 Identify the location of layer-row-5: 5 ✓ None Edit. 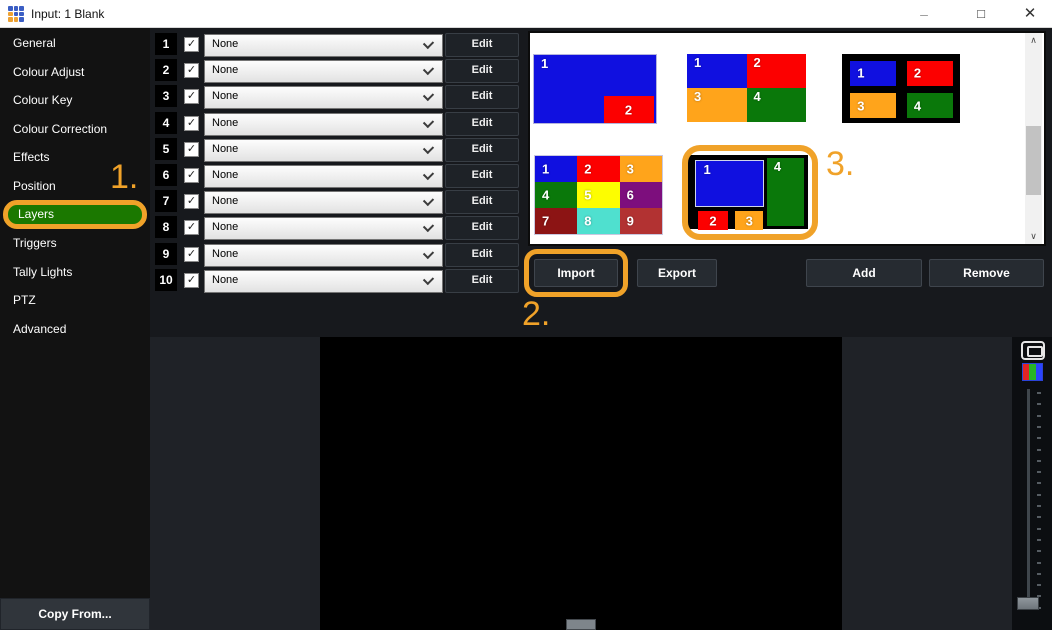
(339, 149).